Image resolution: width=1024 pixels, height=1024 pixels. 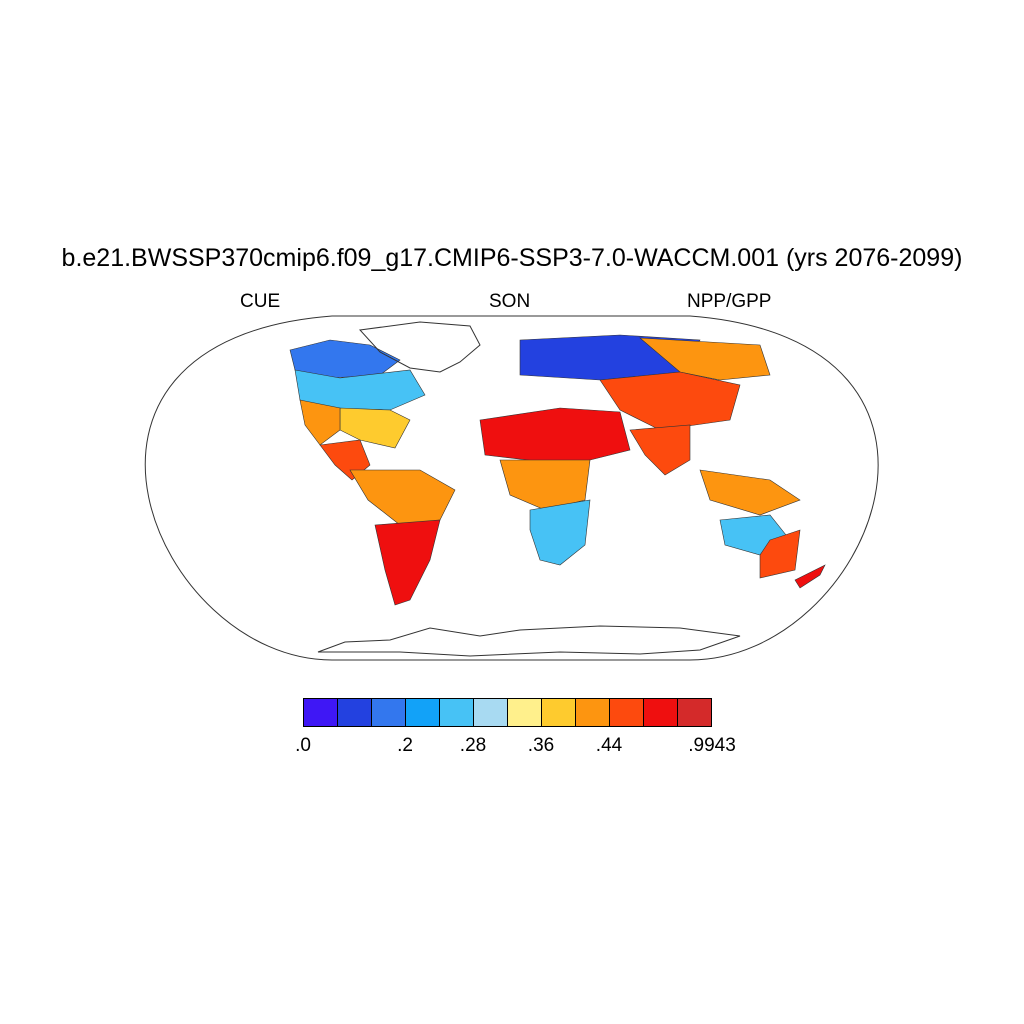 What do you see at coordinates (303, 745) in the screenshot?
I see `colorbar-tick-label: .0` at bounding box center [303, 745].